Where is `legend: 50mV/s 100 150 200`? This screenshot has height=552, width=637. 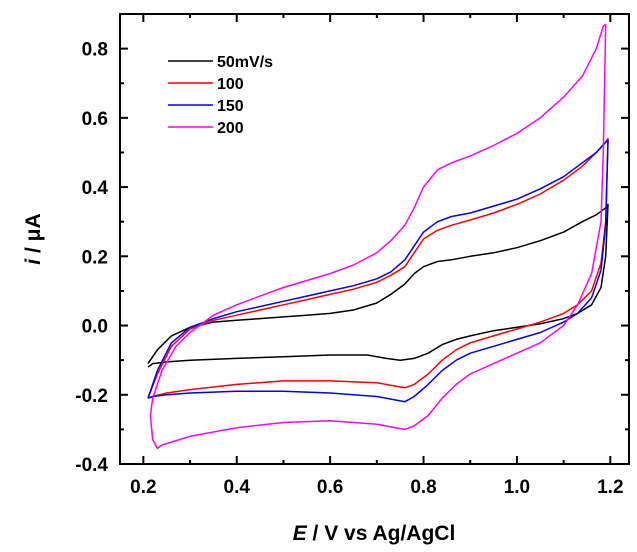 legend: 50mV/s 100 150 200 is located at coordinates (220, 95).